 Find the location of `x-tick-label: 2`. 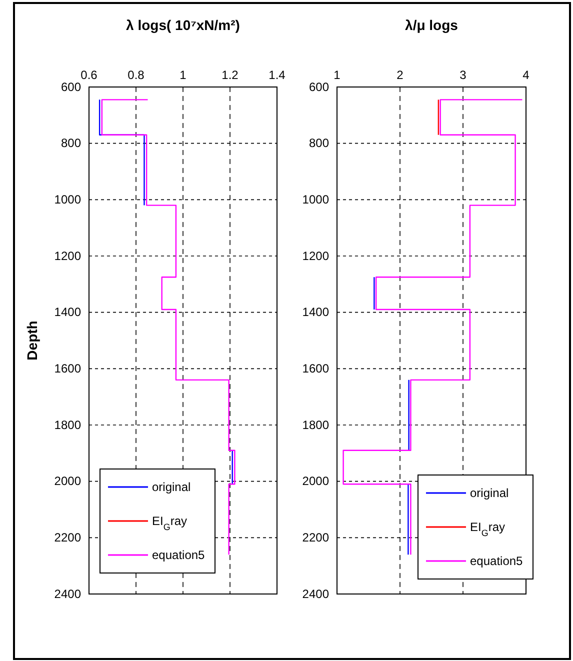

x-tick-label: 2 is located at coordinates (400, 75).